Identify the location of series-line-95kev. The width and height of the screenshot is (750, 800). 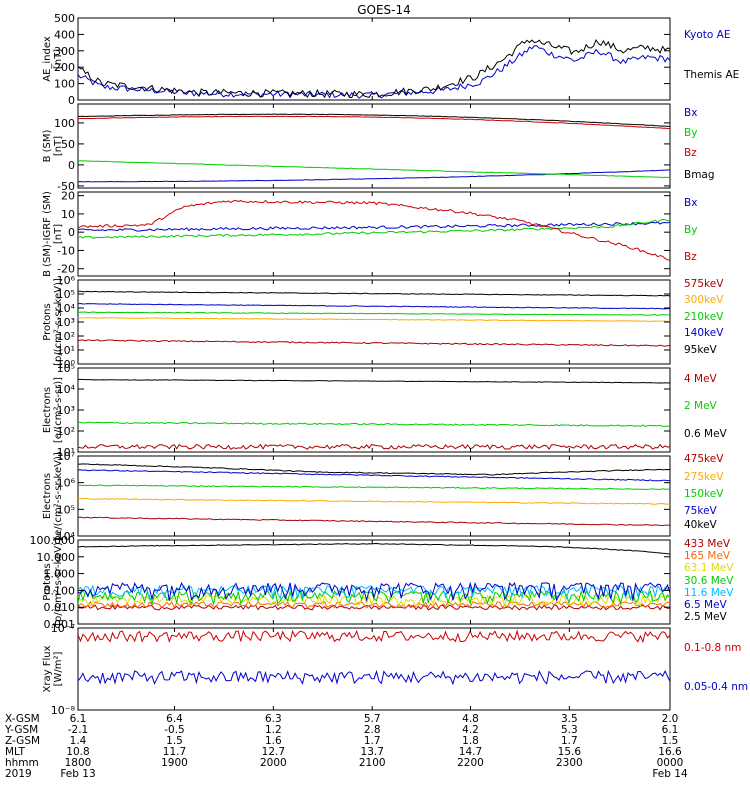
(374, 293).